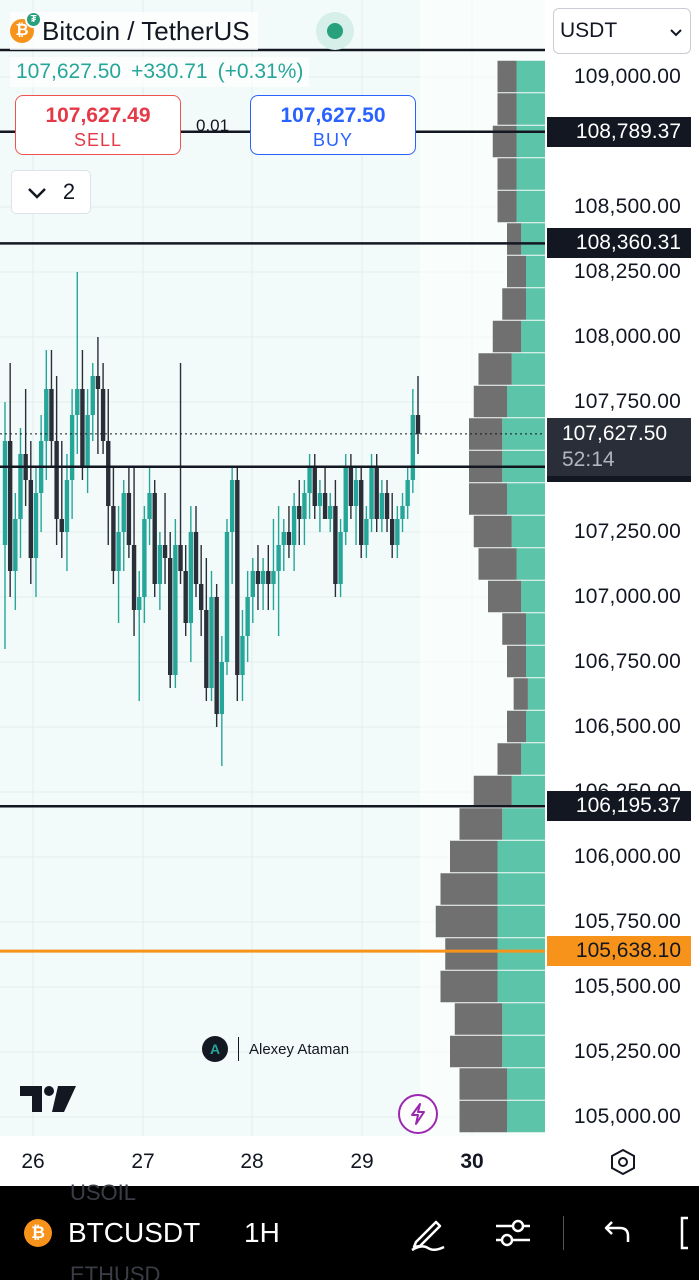  I want to click on currency-select: USDT, so click(622, 31).